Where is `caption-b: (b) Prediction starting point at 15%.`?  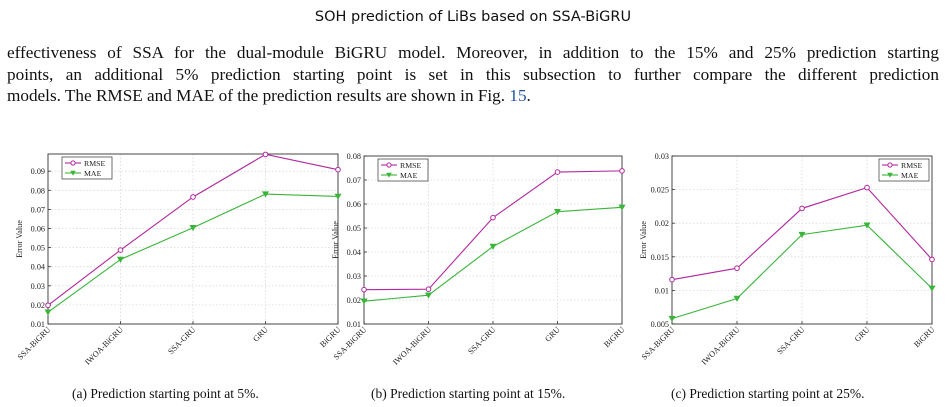 caption-b: (b) Prediction starting point at 15%. is located at coordinates (468, 393).